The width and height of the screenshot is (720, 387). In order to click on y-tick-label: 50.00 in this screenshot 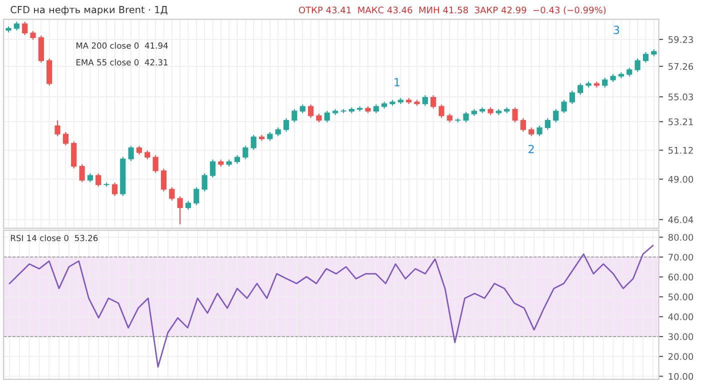, I will do `click(681, 297)`.